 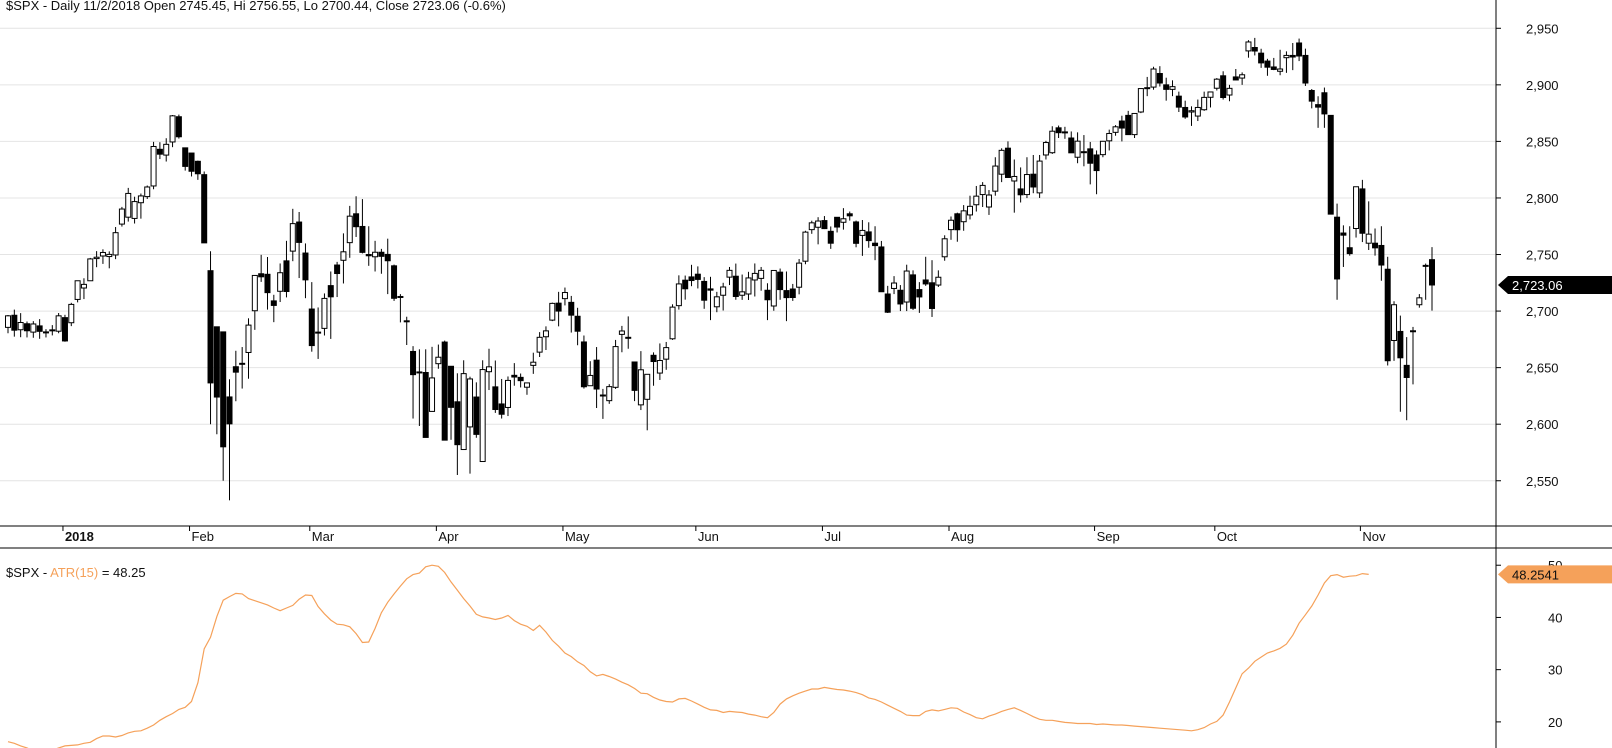 What do you see at coordinates (323, 536) in the screenshot?
I see `month-label: Mar` at bounding box center [323, 536].